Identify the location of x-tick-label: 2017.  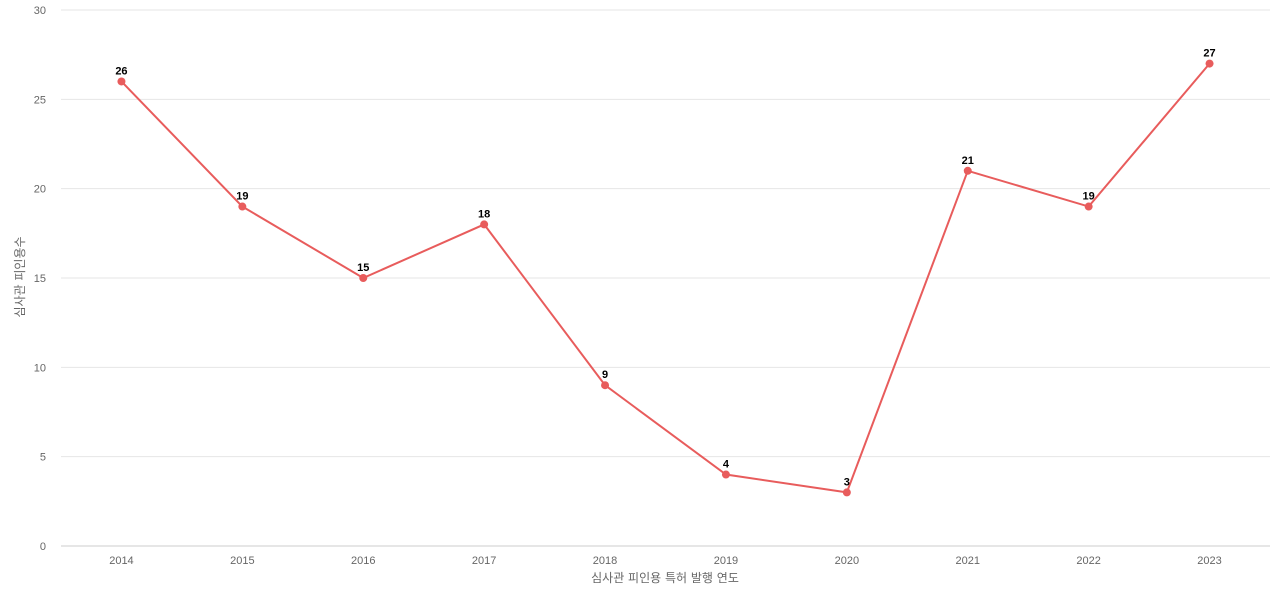
(484, 561).